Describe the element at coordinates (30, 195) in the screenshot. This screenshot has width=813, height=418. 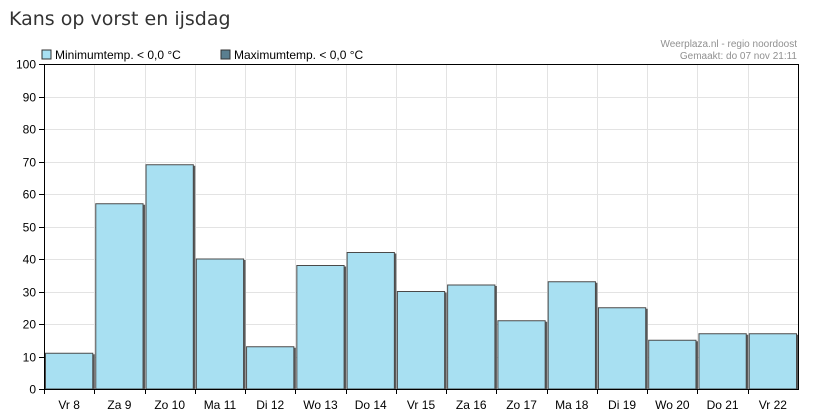
I see `y-tick-label: 60` at that location.